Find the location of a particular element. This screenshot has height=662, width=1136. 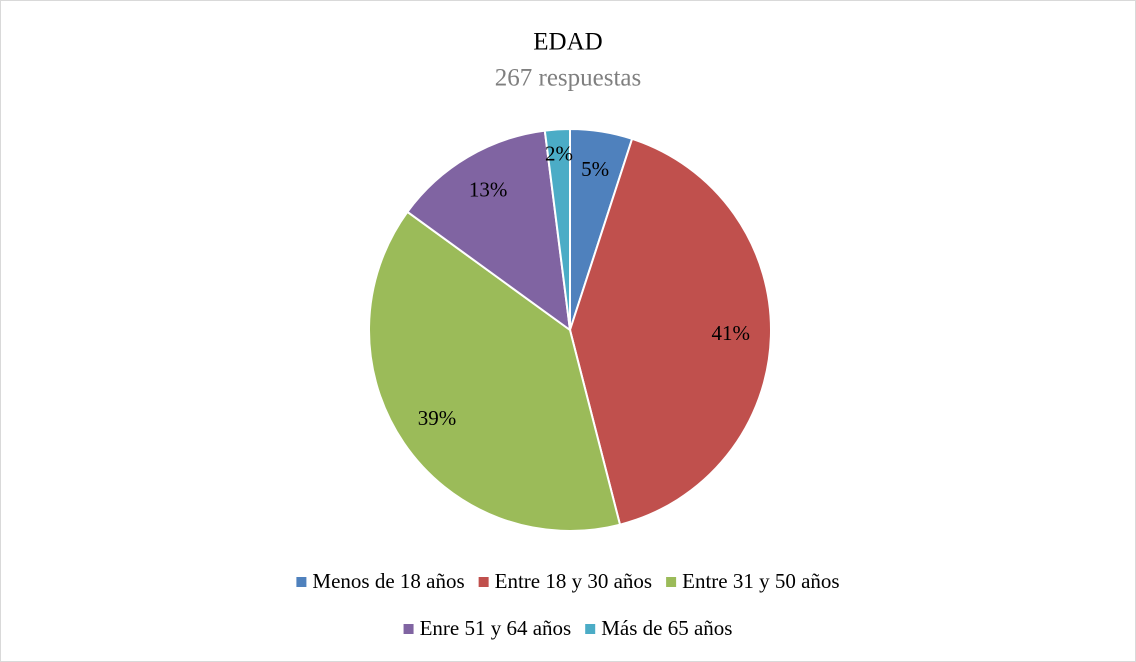

data-label: 5% is located at coordinates (595, 169).